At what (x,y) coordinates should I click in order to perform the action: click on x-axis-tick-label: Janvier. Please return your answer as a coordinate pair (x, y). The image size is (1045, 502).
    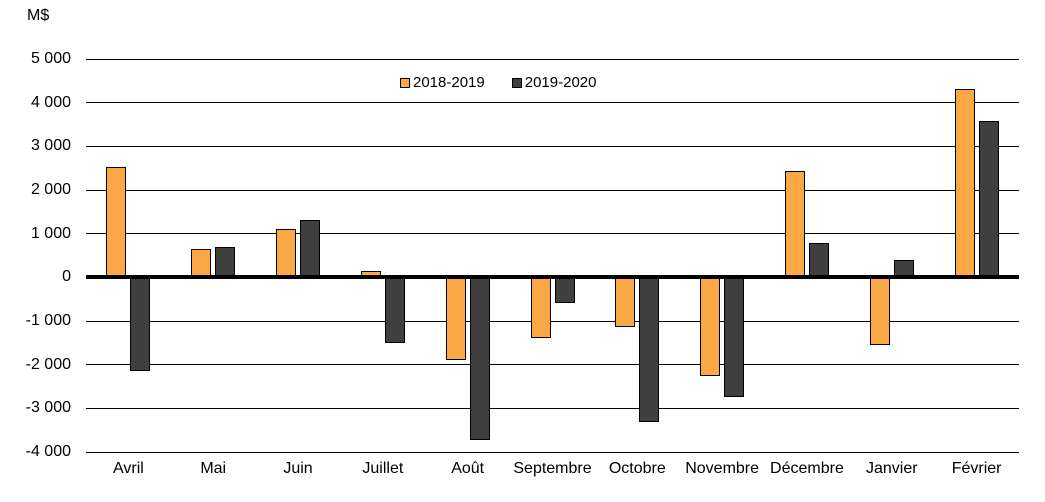
    Looking at the image, I should click on (891, 468).